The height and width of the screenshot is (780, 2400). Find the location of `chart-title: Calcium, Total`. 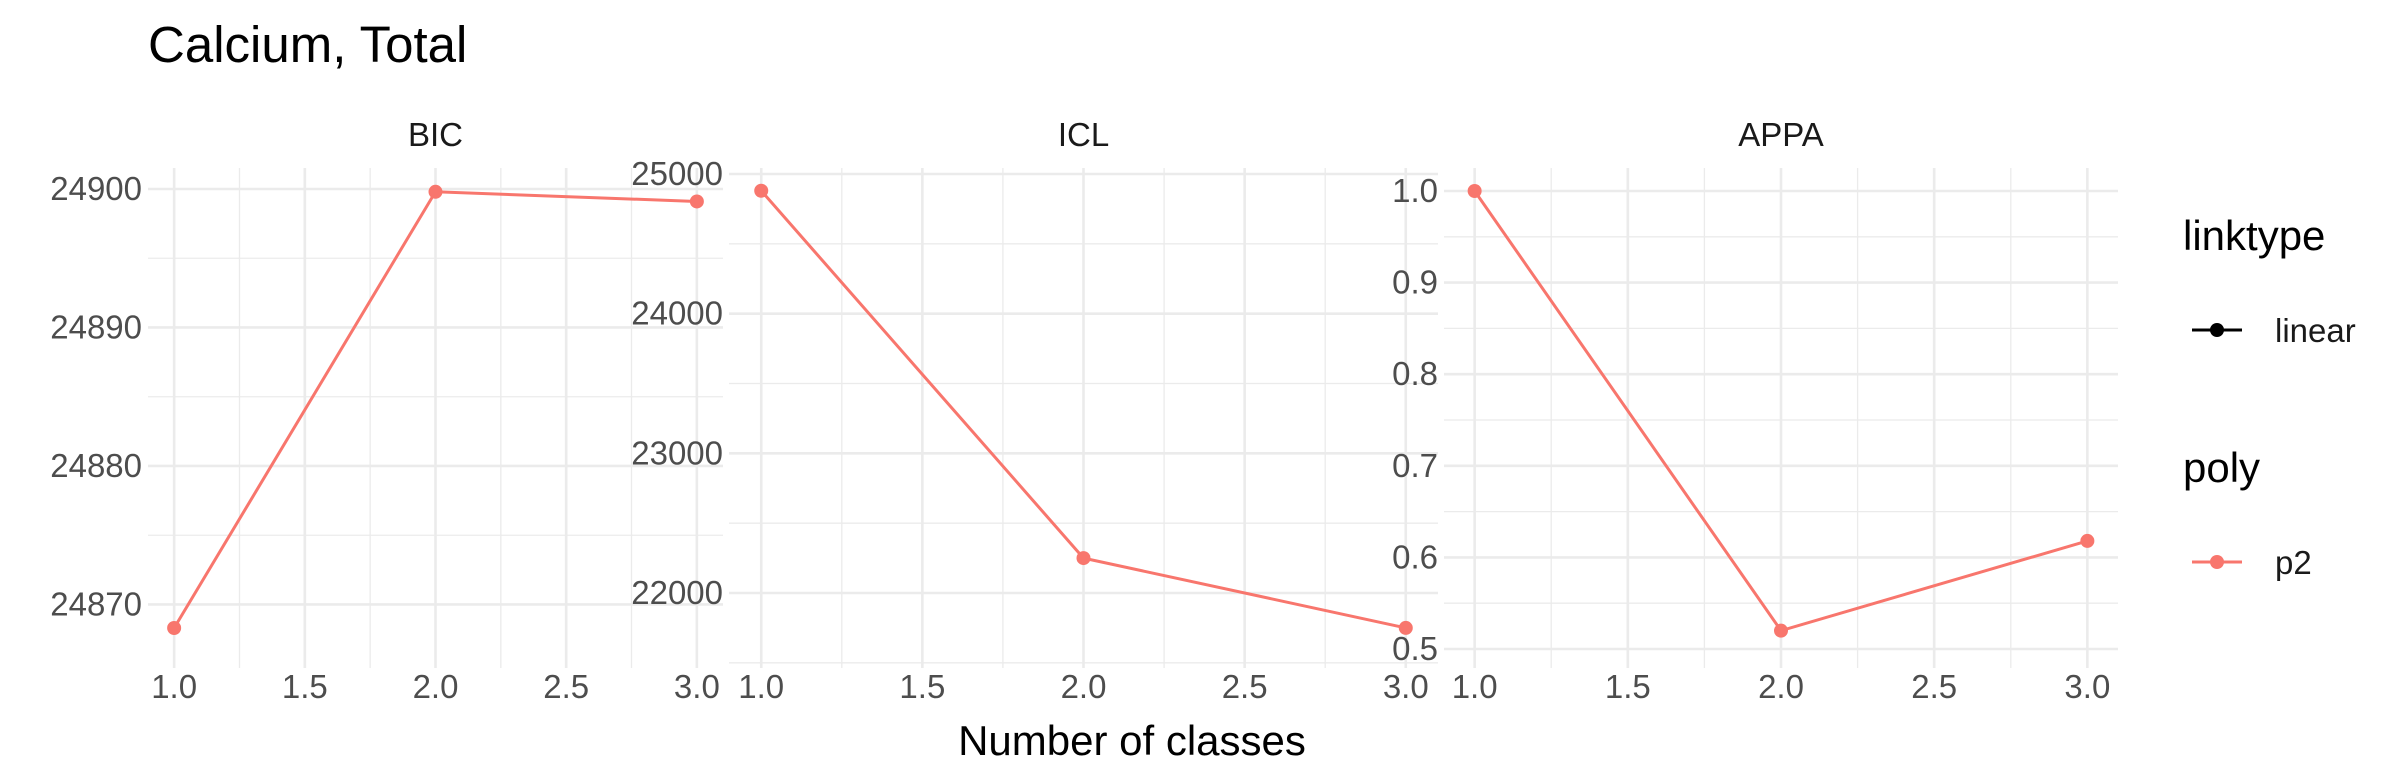

chart-title: Calcium, Total is located at coordinates (307, 44).